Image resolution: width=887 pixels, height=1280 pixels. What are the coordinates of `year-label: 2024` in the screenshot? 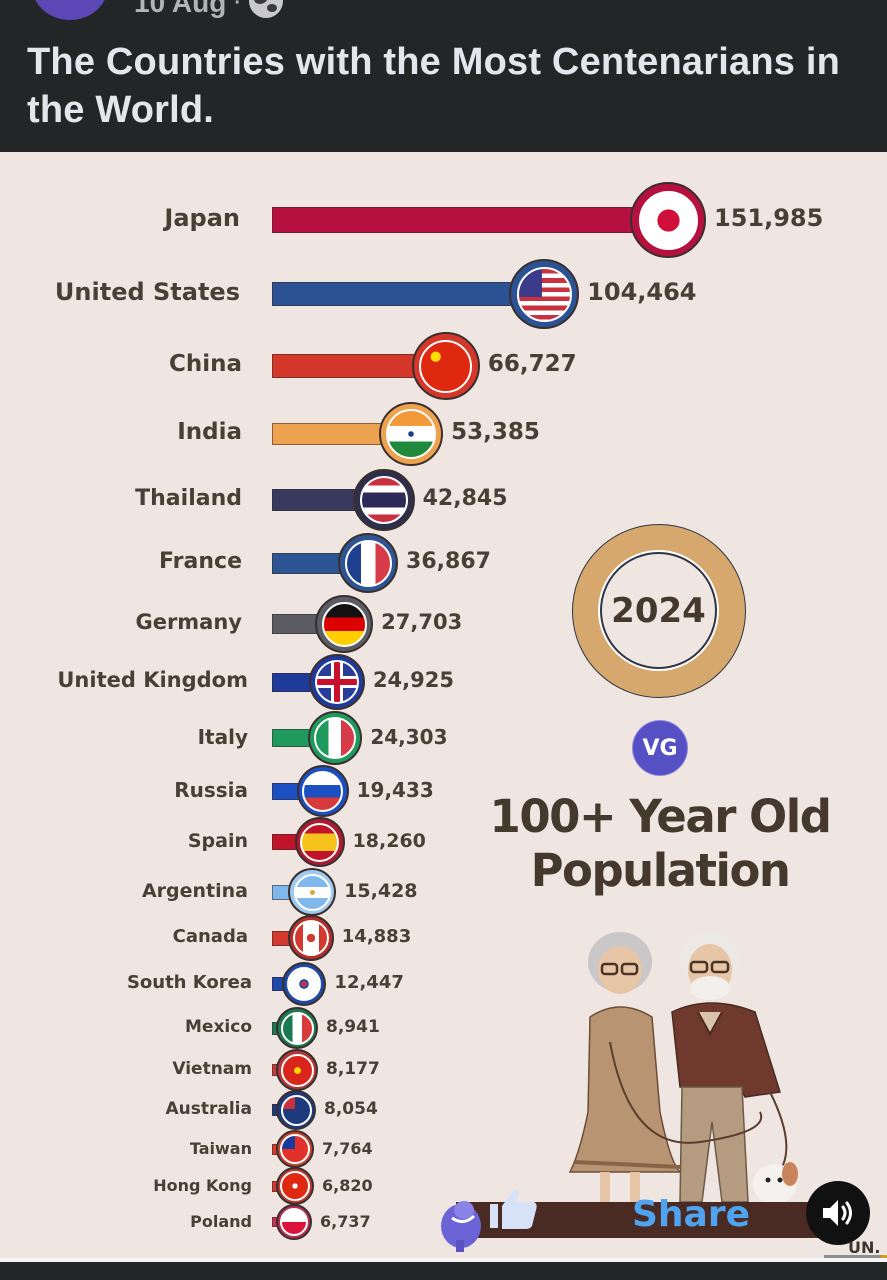 It's located at (658, 610).